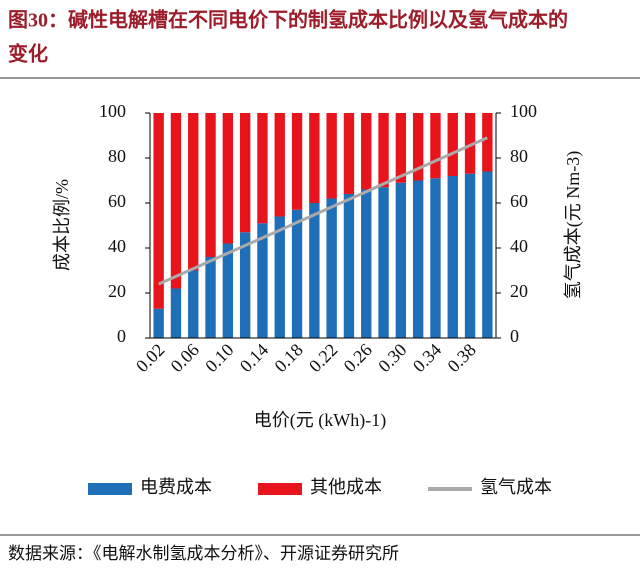  I want to click on y-tick-label: 60, so click(117, 201).